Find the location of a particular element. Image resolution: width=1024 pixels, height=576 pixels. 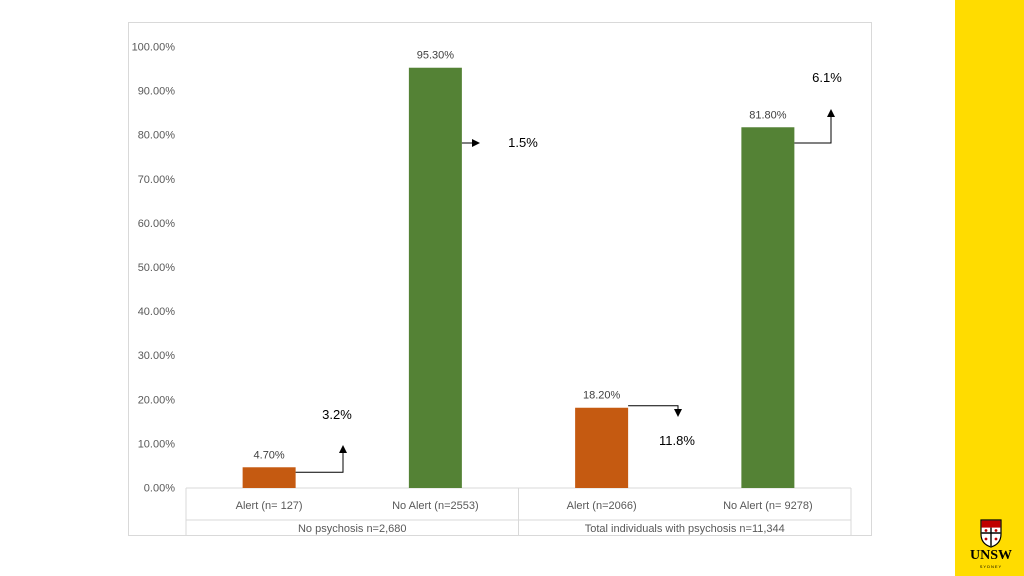

y-tick-label: 50.00% is located at coordinates (157, 268).